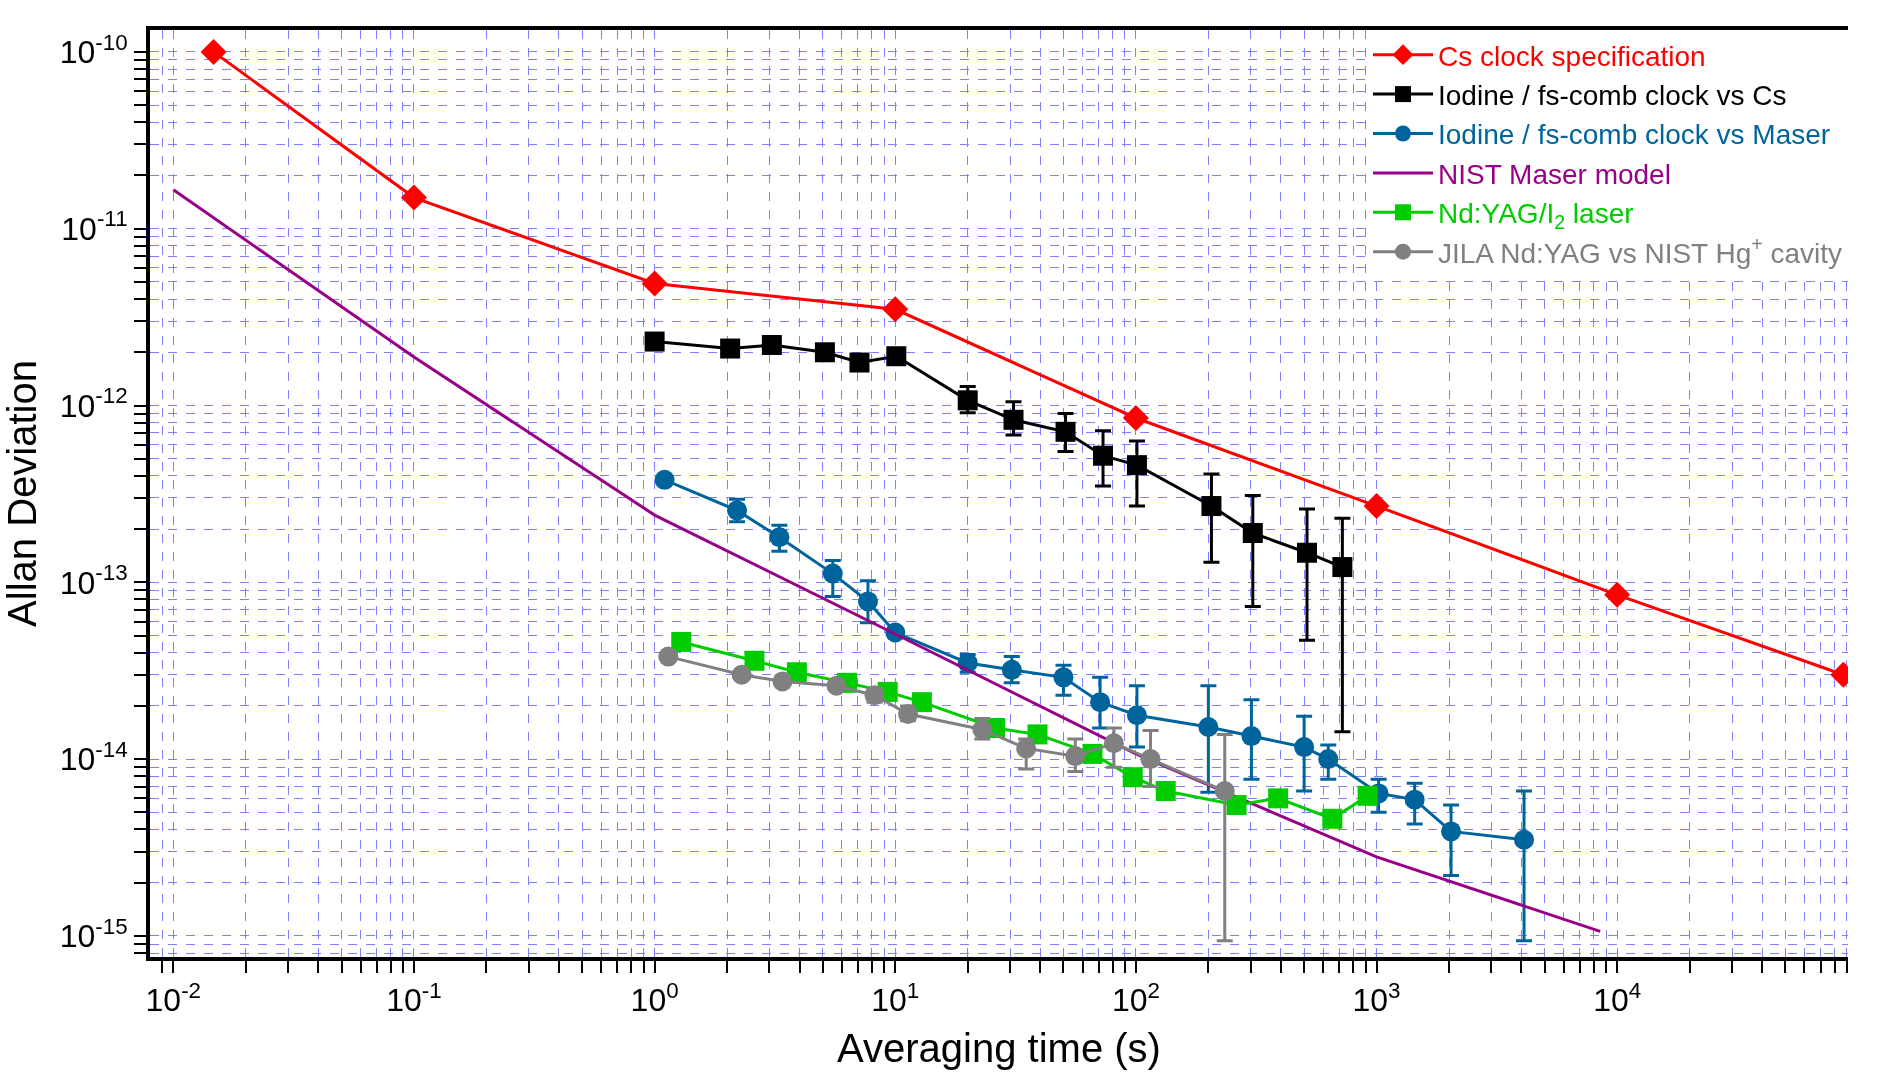  What do you see at coordinates (1554, 174) in the screenshot?
I see `legend-label: NIST Maser model` at bounding box center [1554, 174].